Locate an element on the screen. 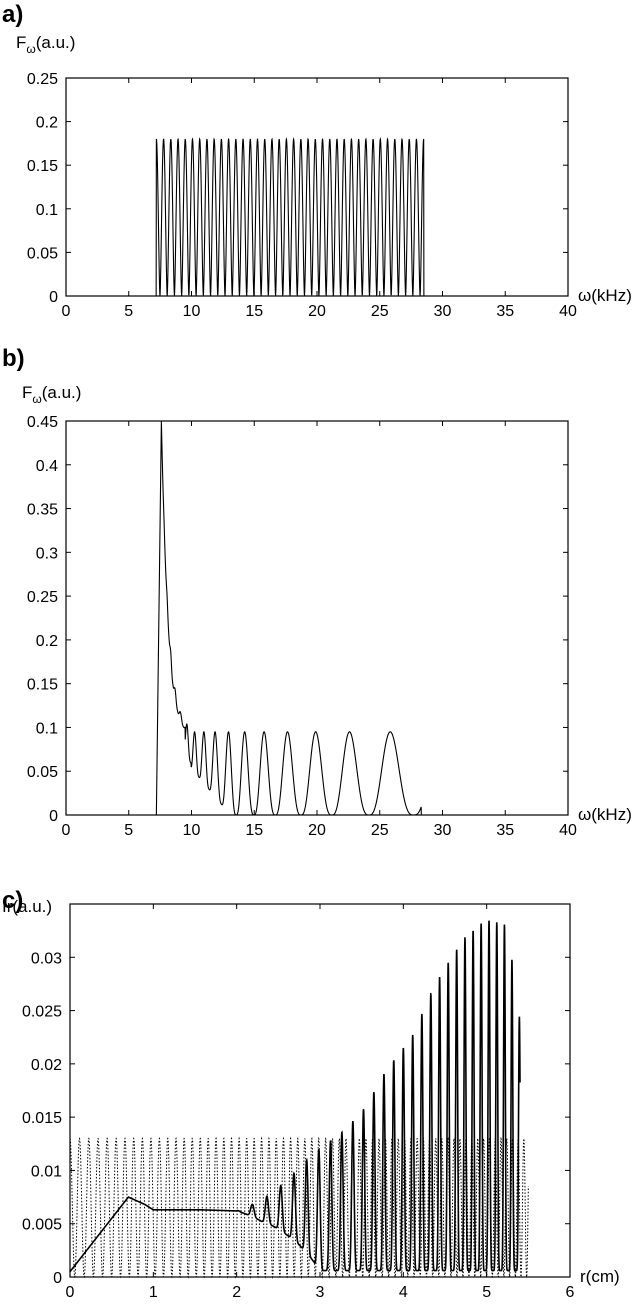 This screenshot has width=643, height=1304. x-tick-label: 3 is located at coordinates (320, 1292).